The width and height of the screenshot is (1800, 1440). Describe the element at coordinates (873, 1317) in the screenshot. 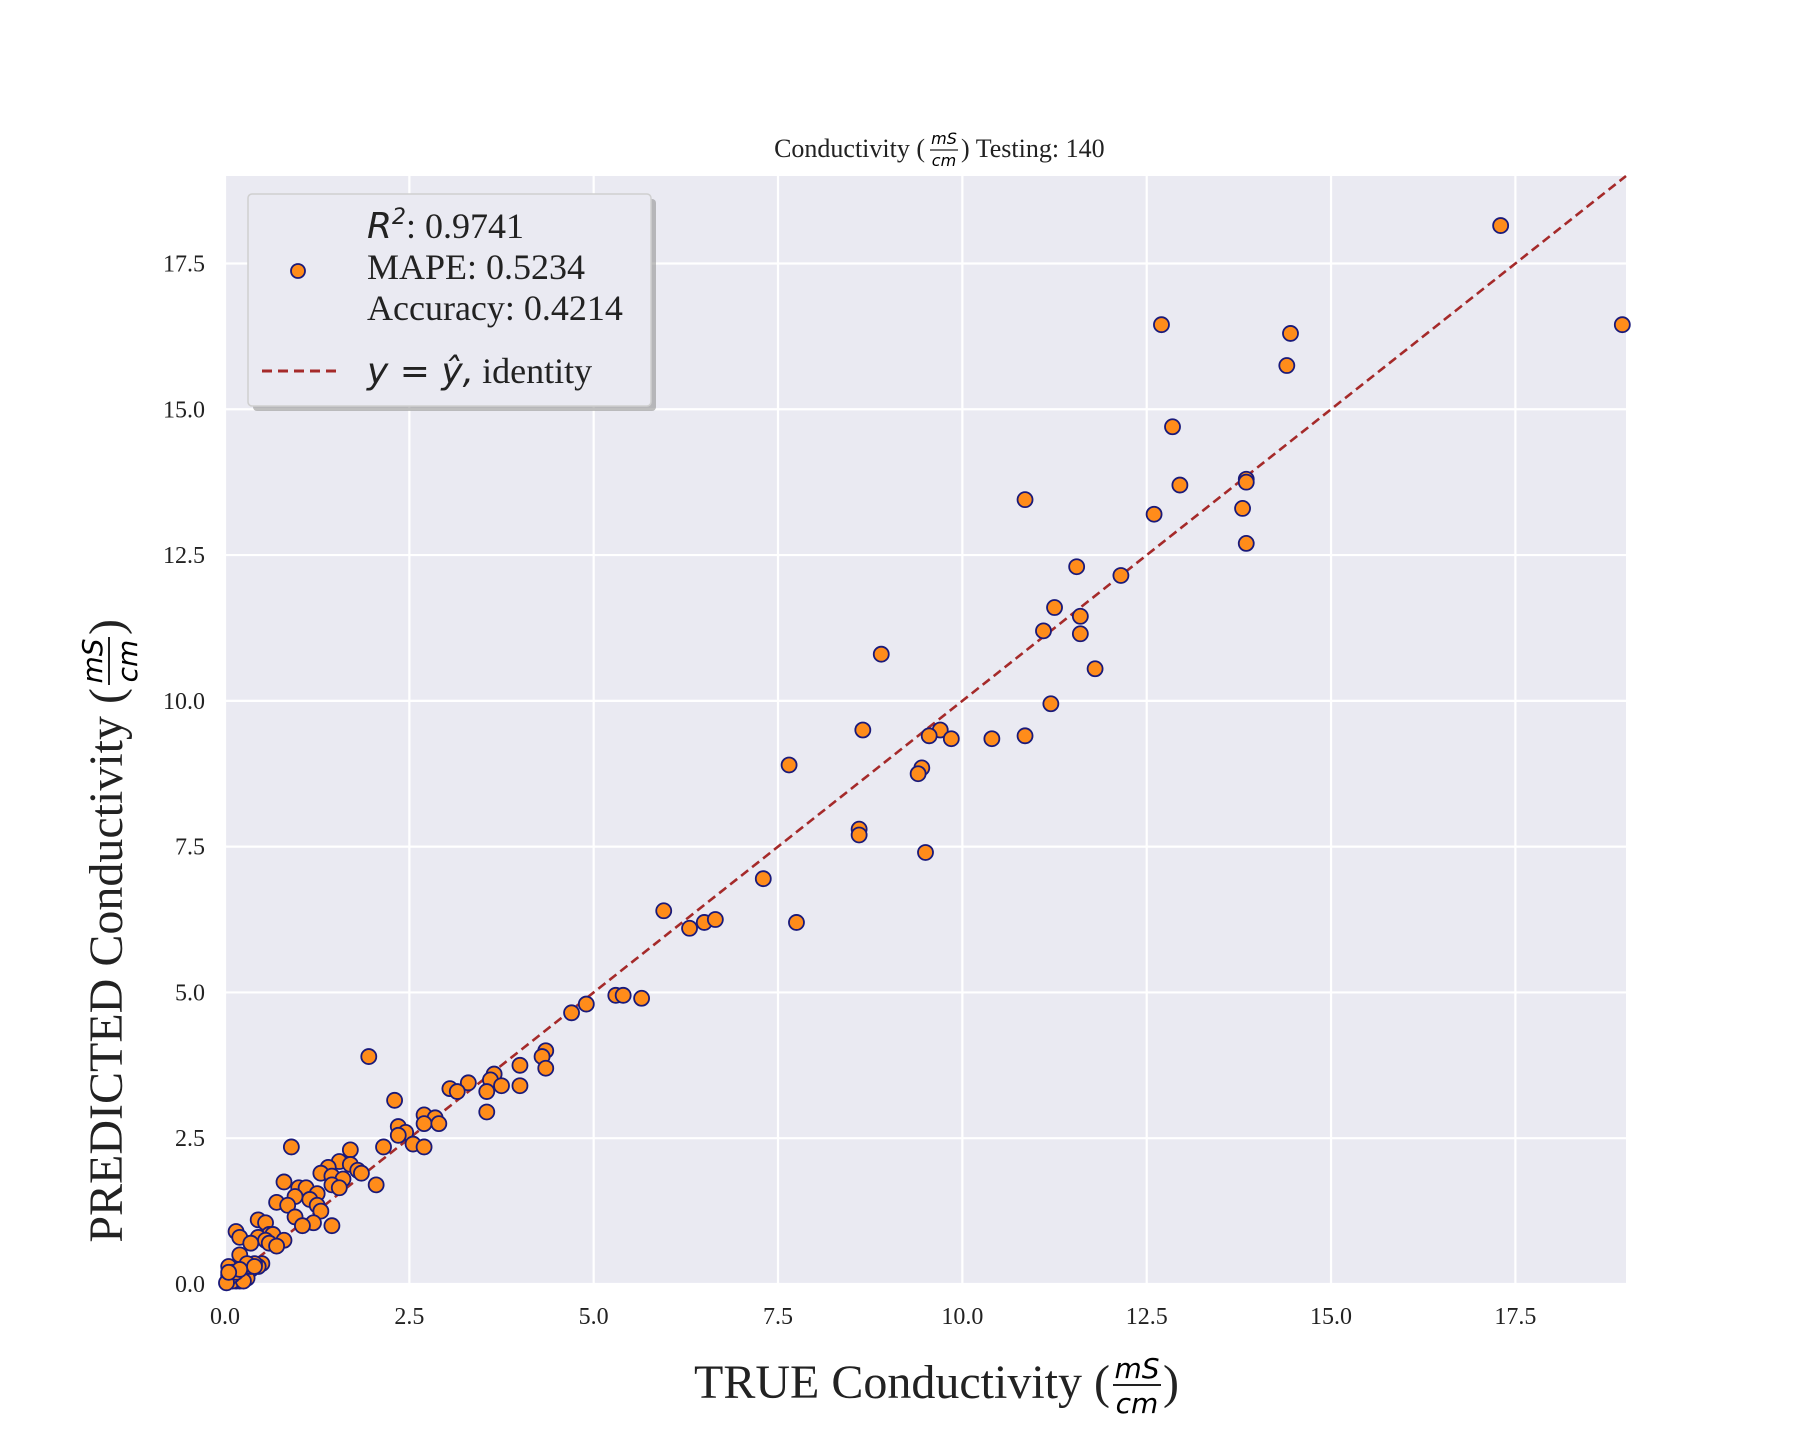

I see `x-tick-labels: 0.0 2.5 5.0 7.5 10.0 12.5 15.0 17.5` at that location.